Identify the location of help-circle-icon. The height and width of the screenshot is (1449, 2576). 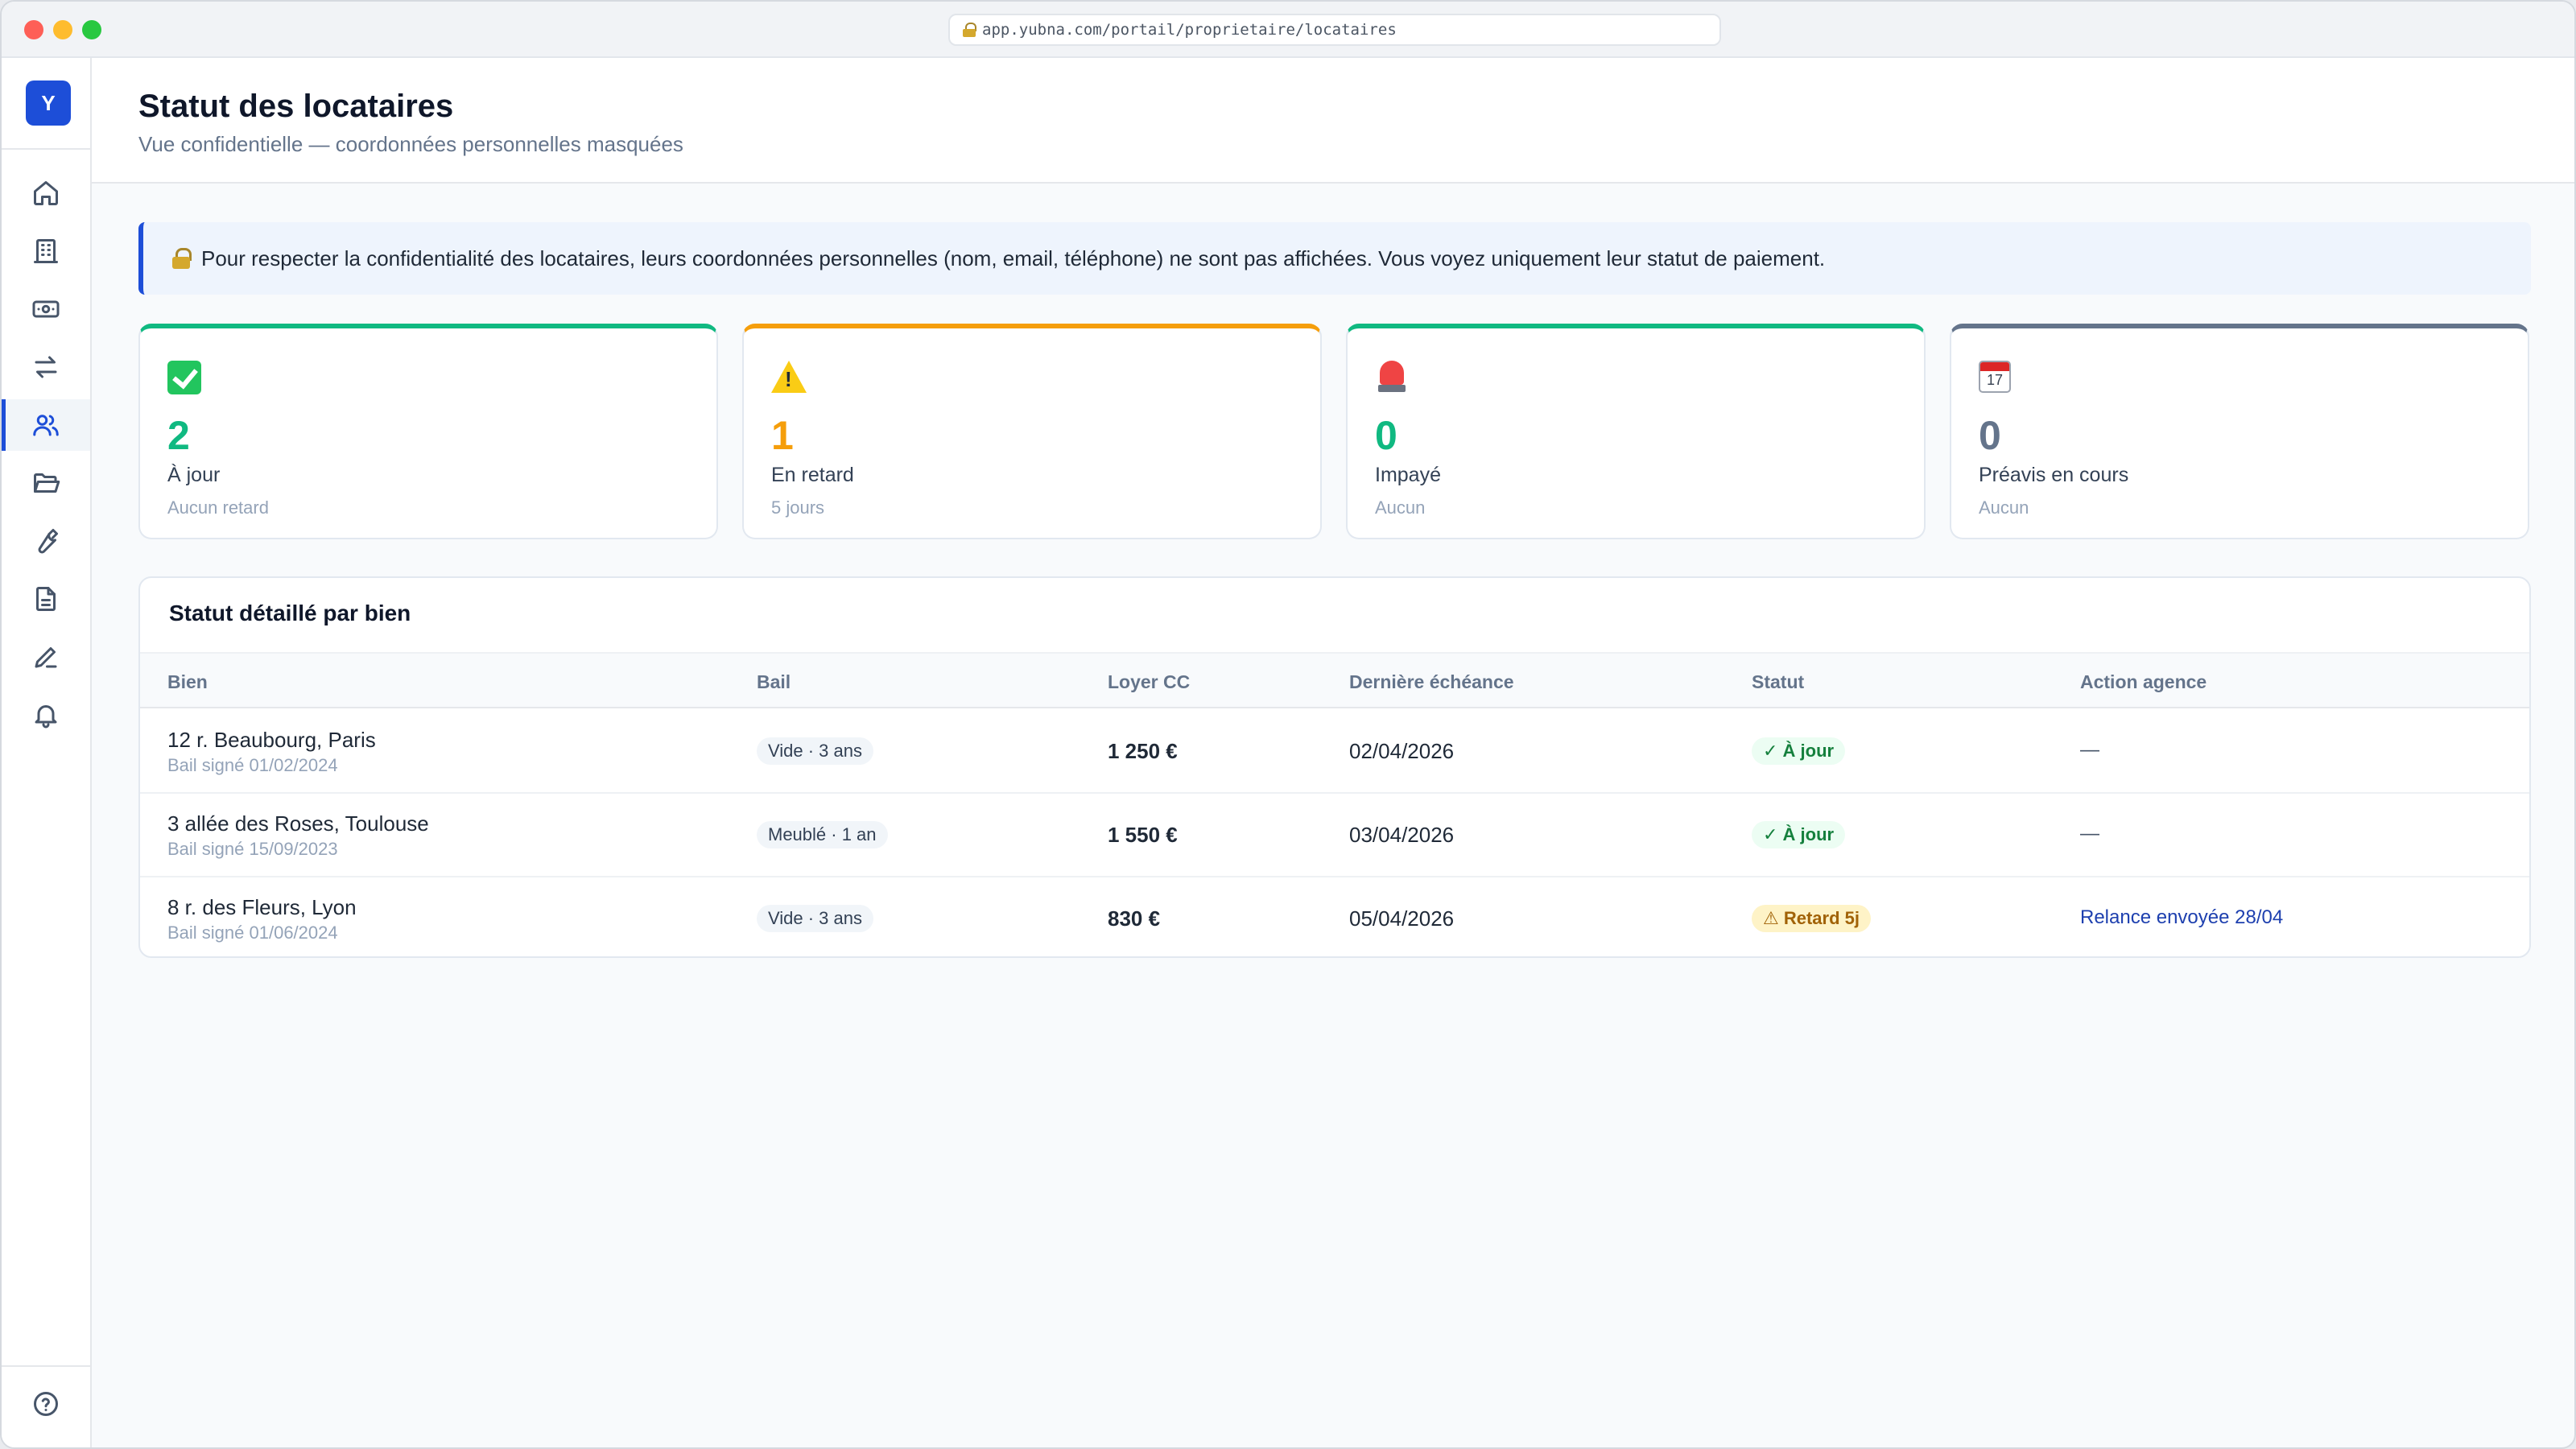
(46, 1404).